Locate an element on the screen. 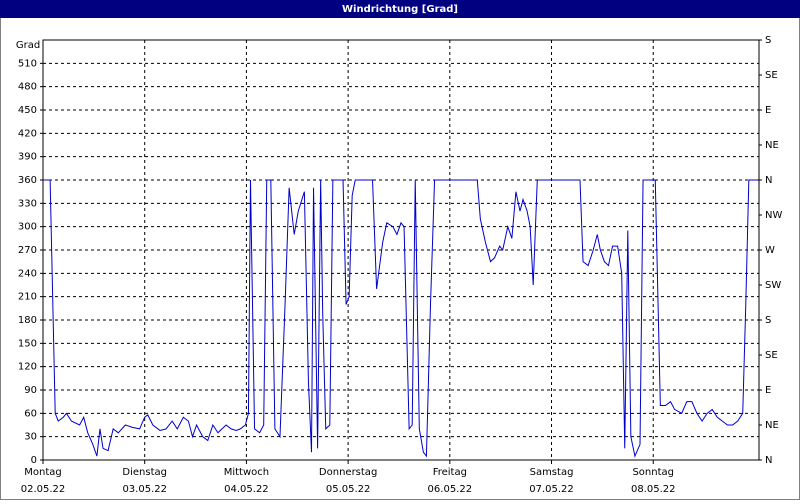 Image resolution: width=800 pixels, height=504 pixels. x-tick-date: 04.05.22 is located at coordinates (246, 489).